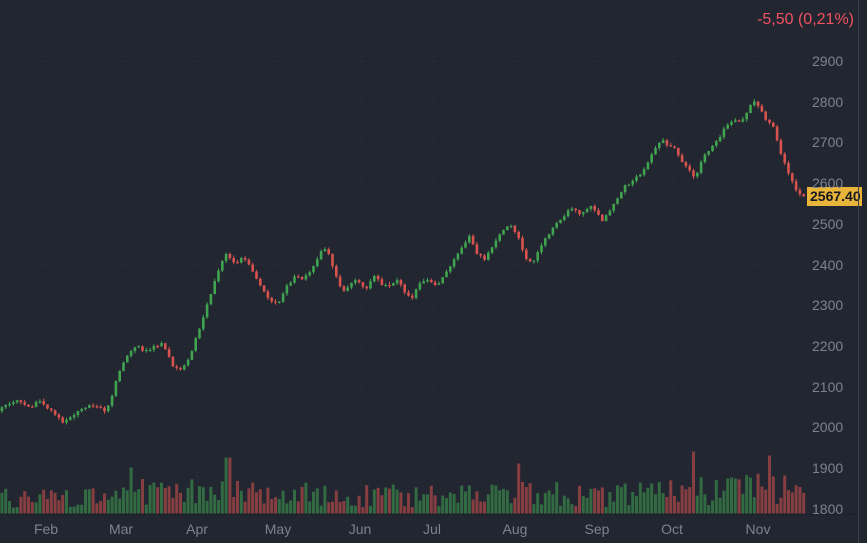  Describe the element at coordinates (121, 529) in the screenshot. I see `time-tick-label: Mar` at that location.